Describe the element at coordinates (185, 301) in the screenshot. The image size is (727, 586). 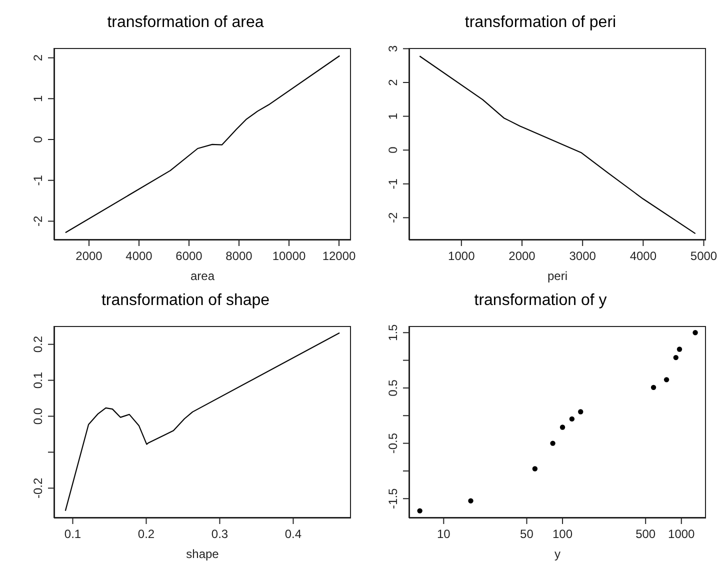
I see `chart-title: transformation of shape` at that location.